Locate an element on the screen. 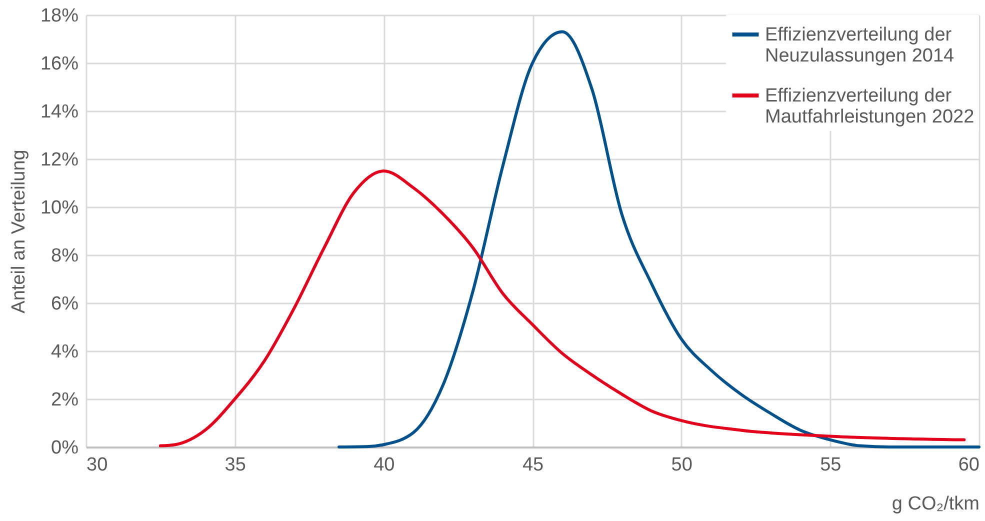 Image resolution: width=985 pixels, height=521 pixels. x-tick-label: 35 is located at coordinates (235, 465).